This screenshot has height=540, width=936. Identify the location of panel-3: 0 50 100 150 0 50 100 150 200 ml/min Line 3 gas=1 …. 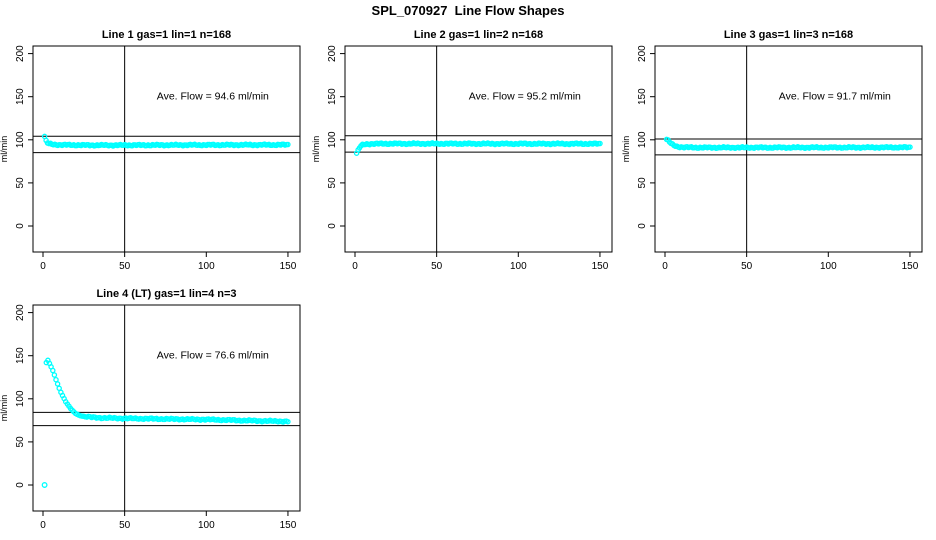
(772, 150).